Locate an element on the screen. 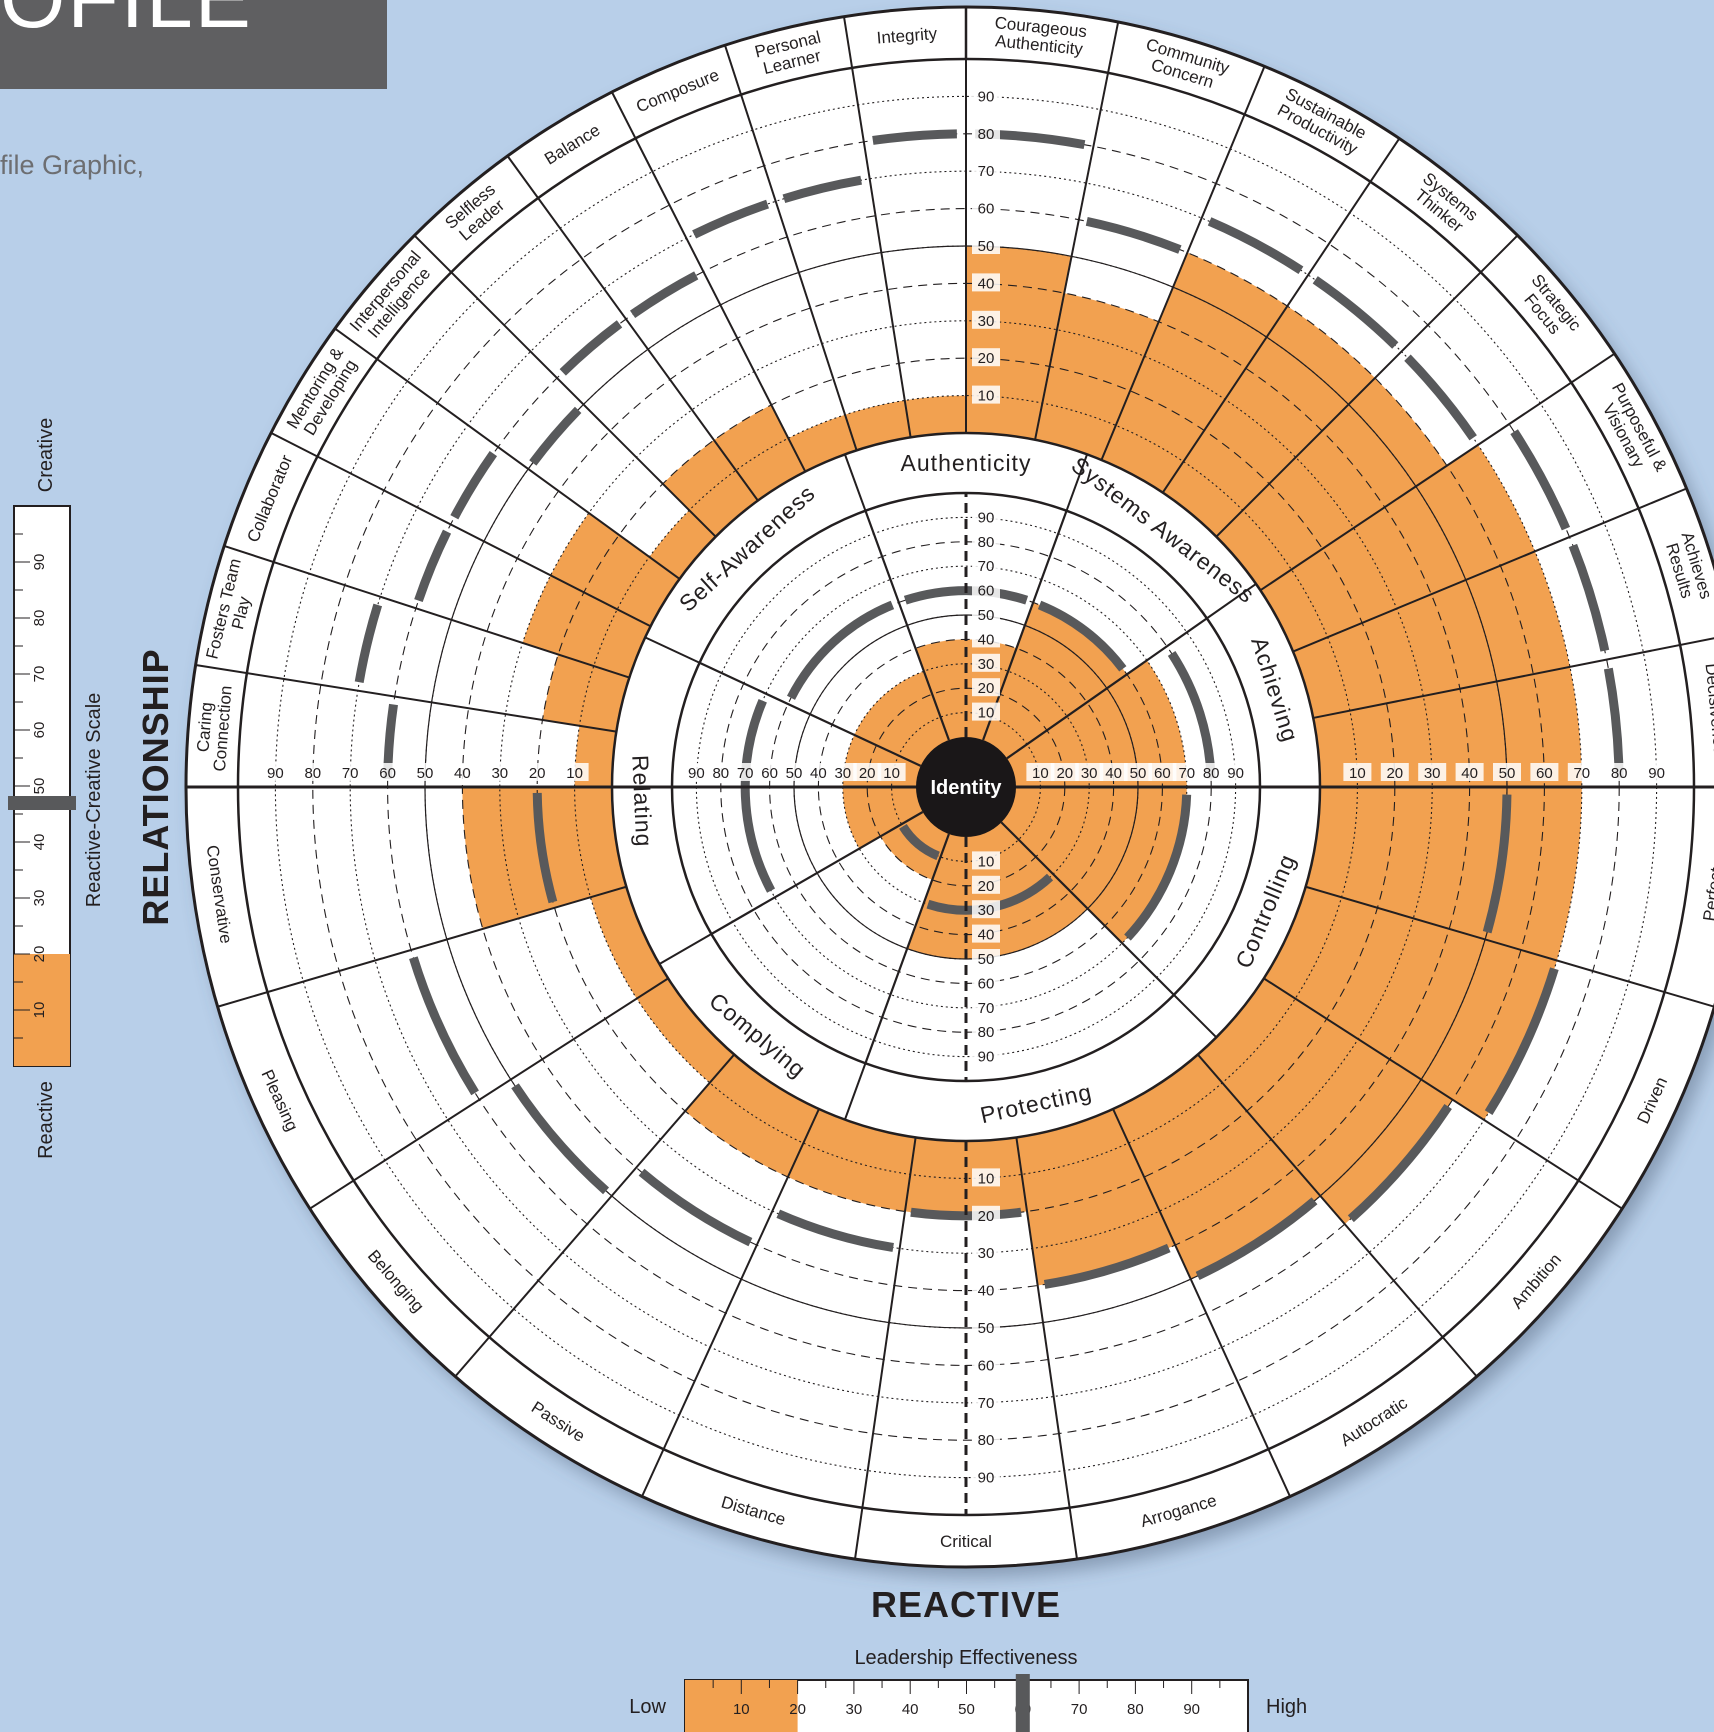 This screenshot has height=1732, width=1714. identity-center is located at coordinates (966, 787).